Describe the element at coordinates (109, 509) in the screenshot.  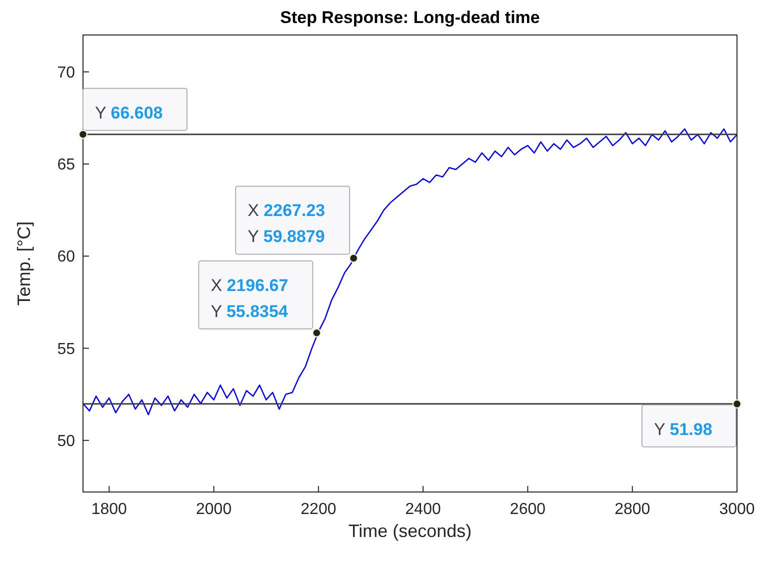
I see `x-tick-label: 1800` at that location.